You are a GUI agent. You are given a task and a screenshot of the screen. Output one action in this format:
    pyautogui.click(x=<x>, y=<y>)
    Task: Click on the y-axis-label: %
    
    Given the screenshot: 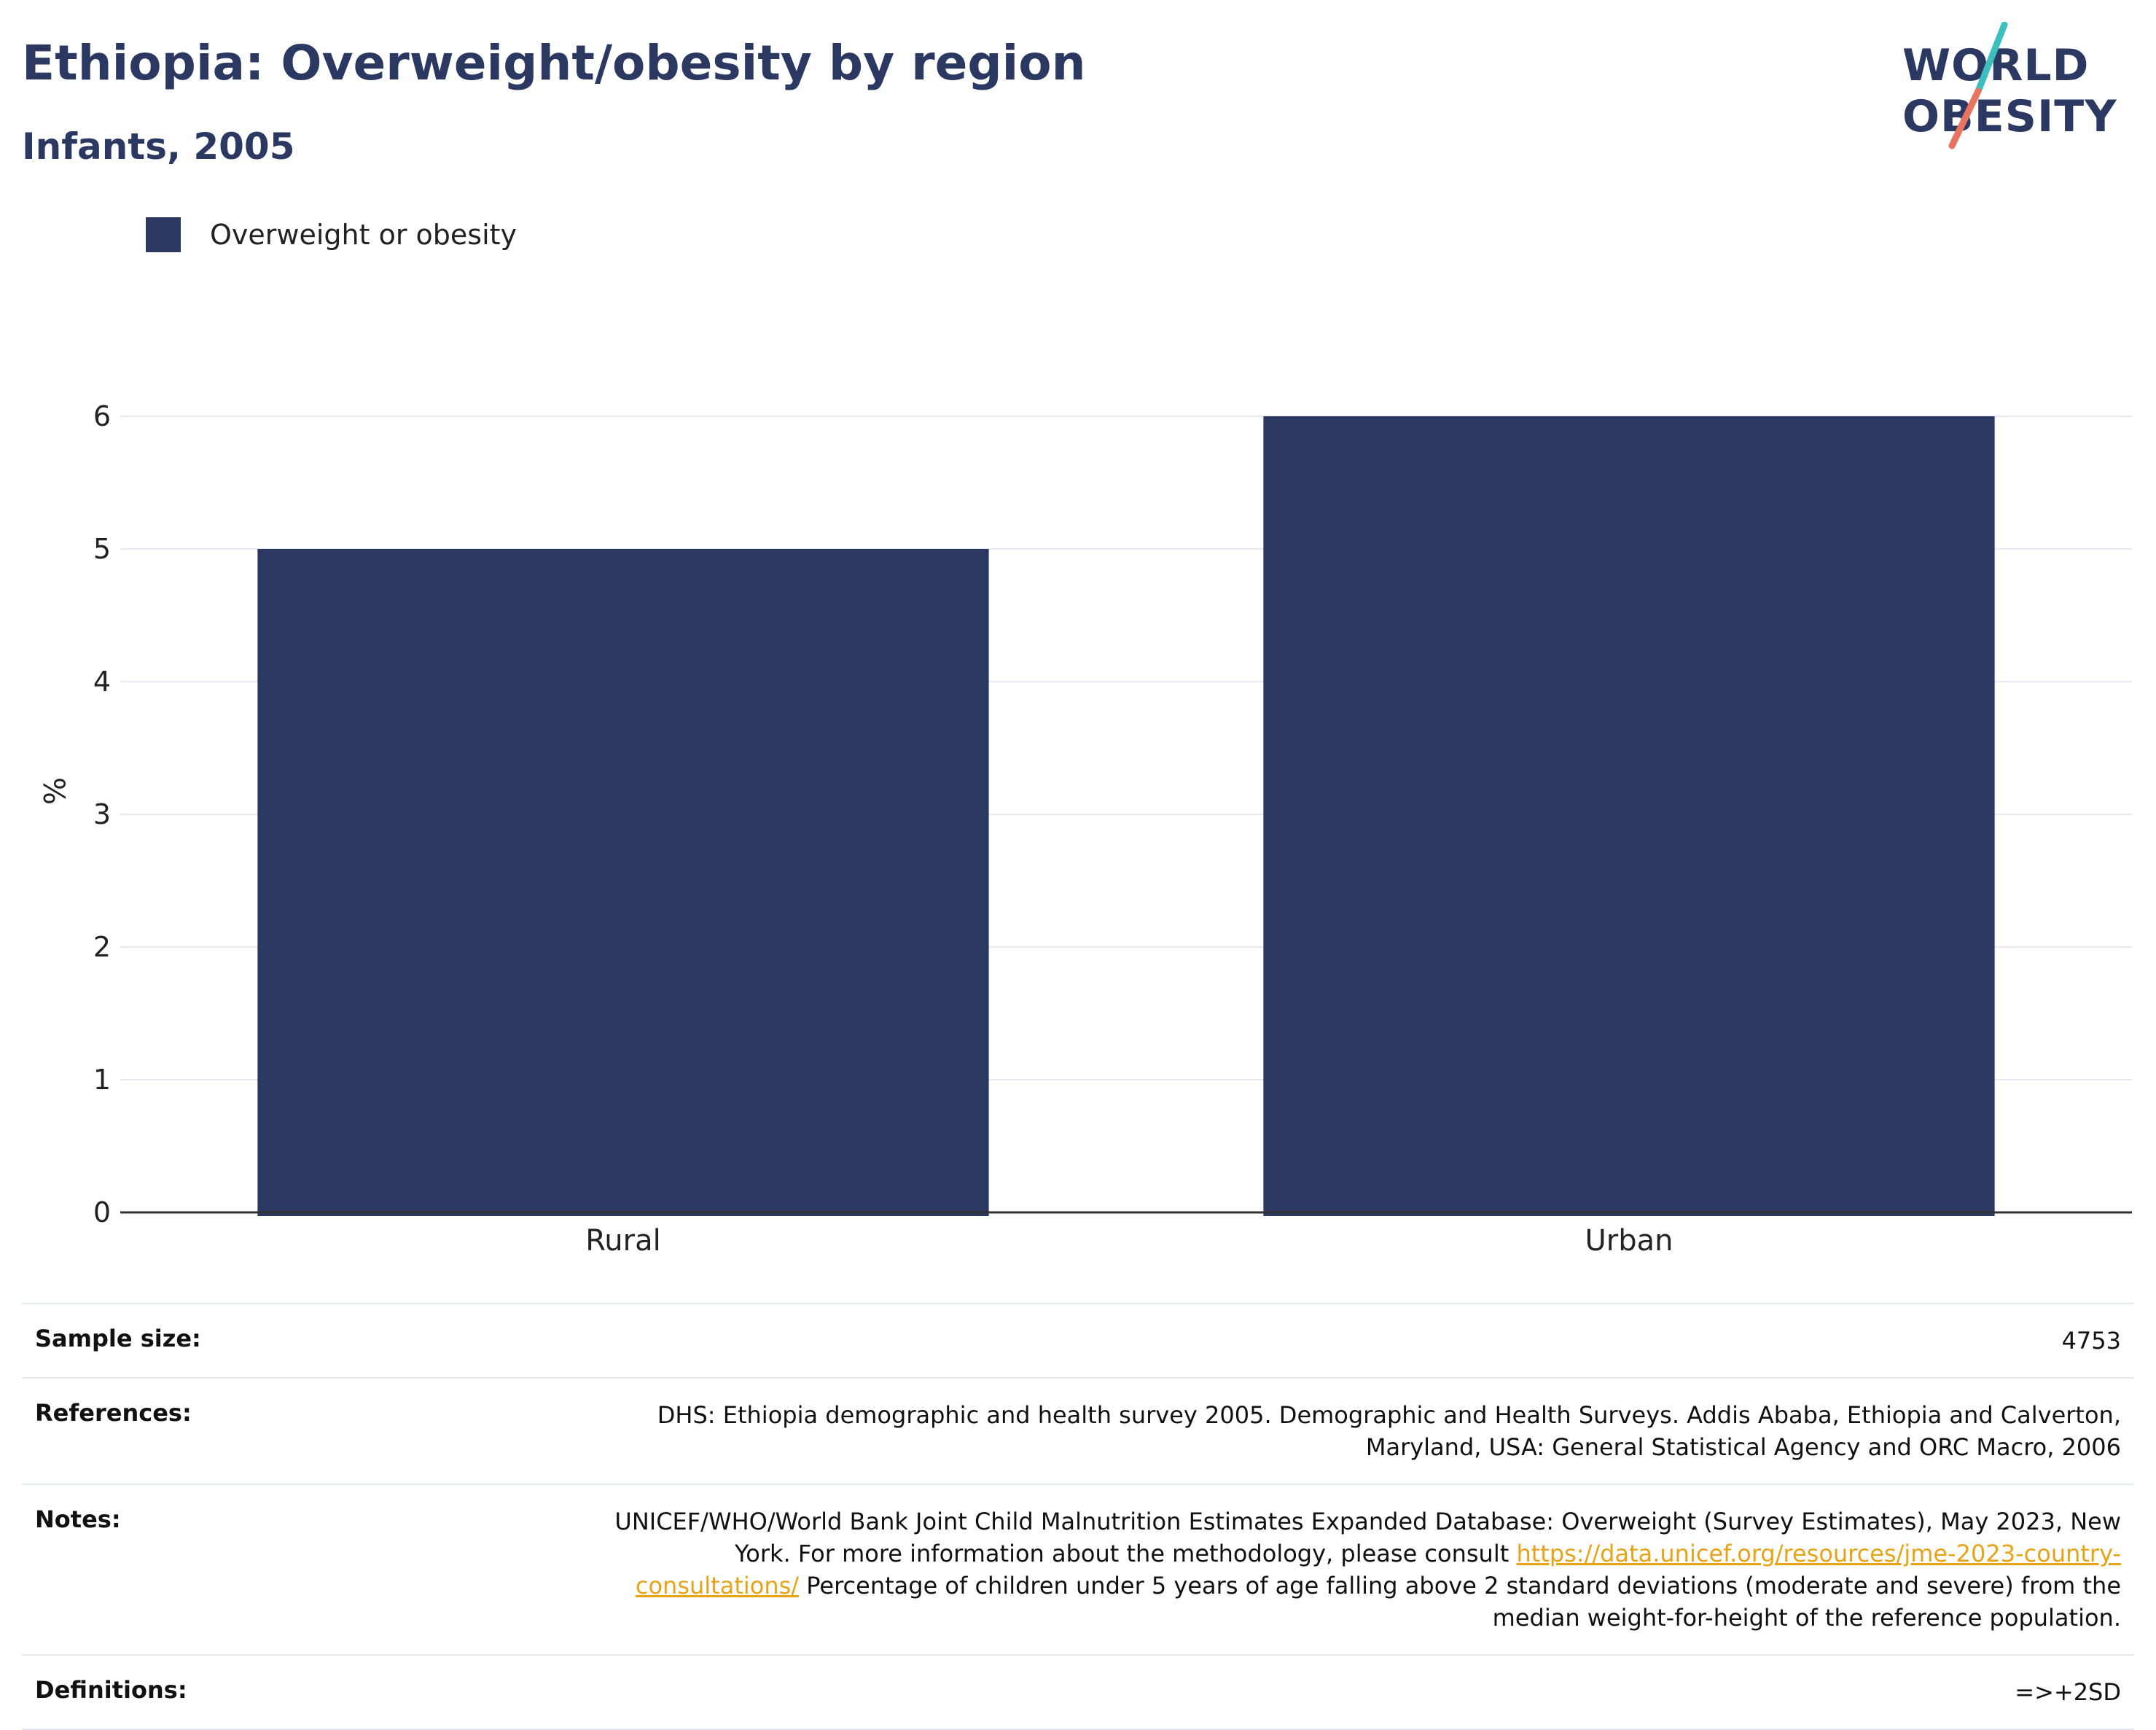 What is the action you would take?
    pyautogui.click(x=53, y=791)
    